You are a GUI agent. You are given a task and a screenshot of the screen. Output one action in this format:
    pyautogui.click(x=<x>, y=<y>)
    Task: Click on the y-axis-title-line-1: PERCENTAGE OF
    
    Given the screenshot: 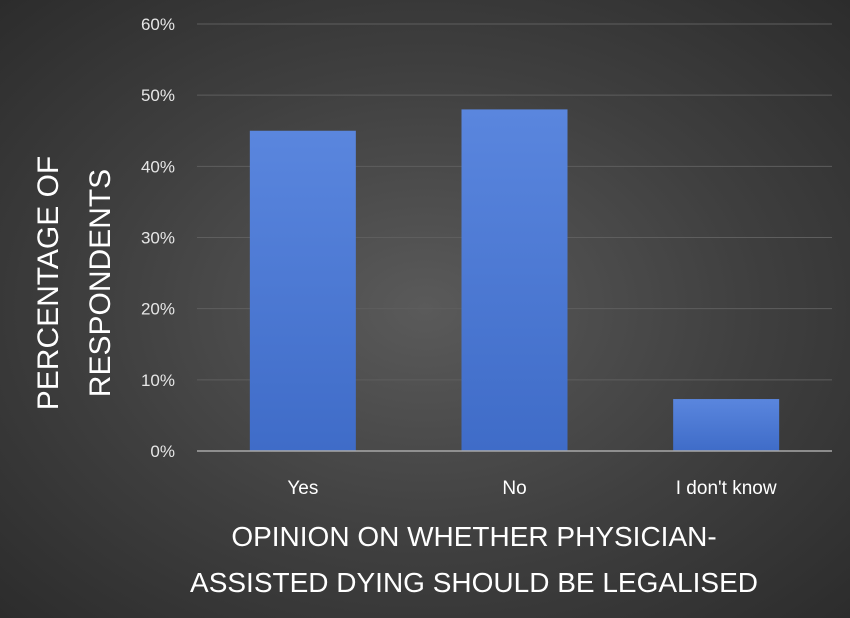 What is the action you would take?
    pyautogui.click(x=48, y=283)
    